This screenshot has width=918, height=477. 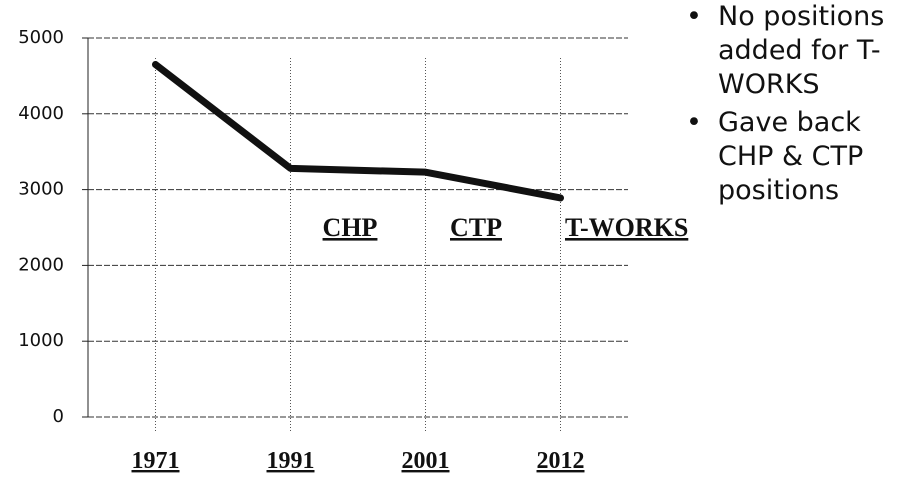 What do you see at coordinates (156, 461) in the screenshot?
I see `x-tick-label: 1971` at bounding box center [156, 461].